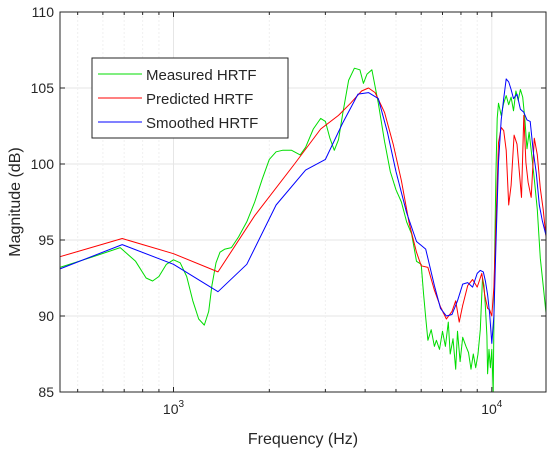 The width and height of the screenshot is (550, 452). I want to click on y-tick-label: 95, so click(46, 240).